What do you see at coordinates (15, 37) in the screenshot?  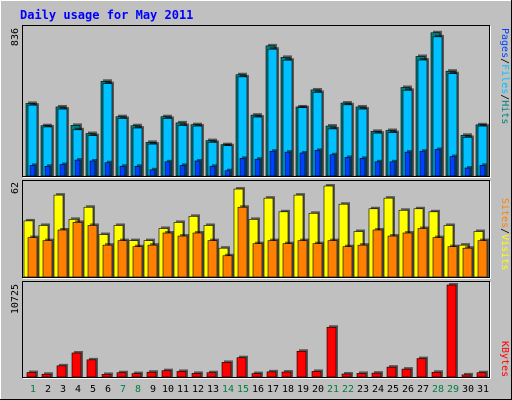 I see `y-max-label-hits: 836` at bounding box center [15, 37].